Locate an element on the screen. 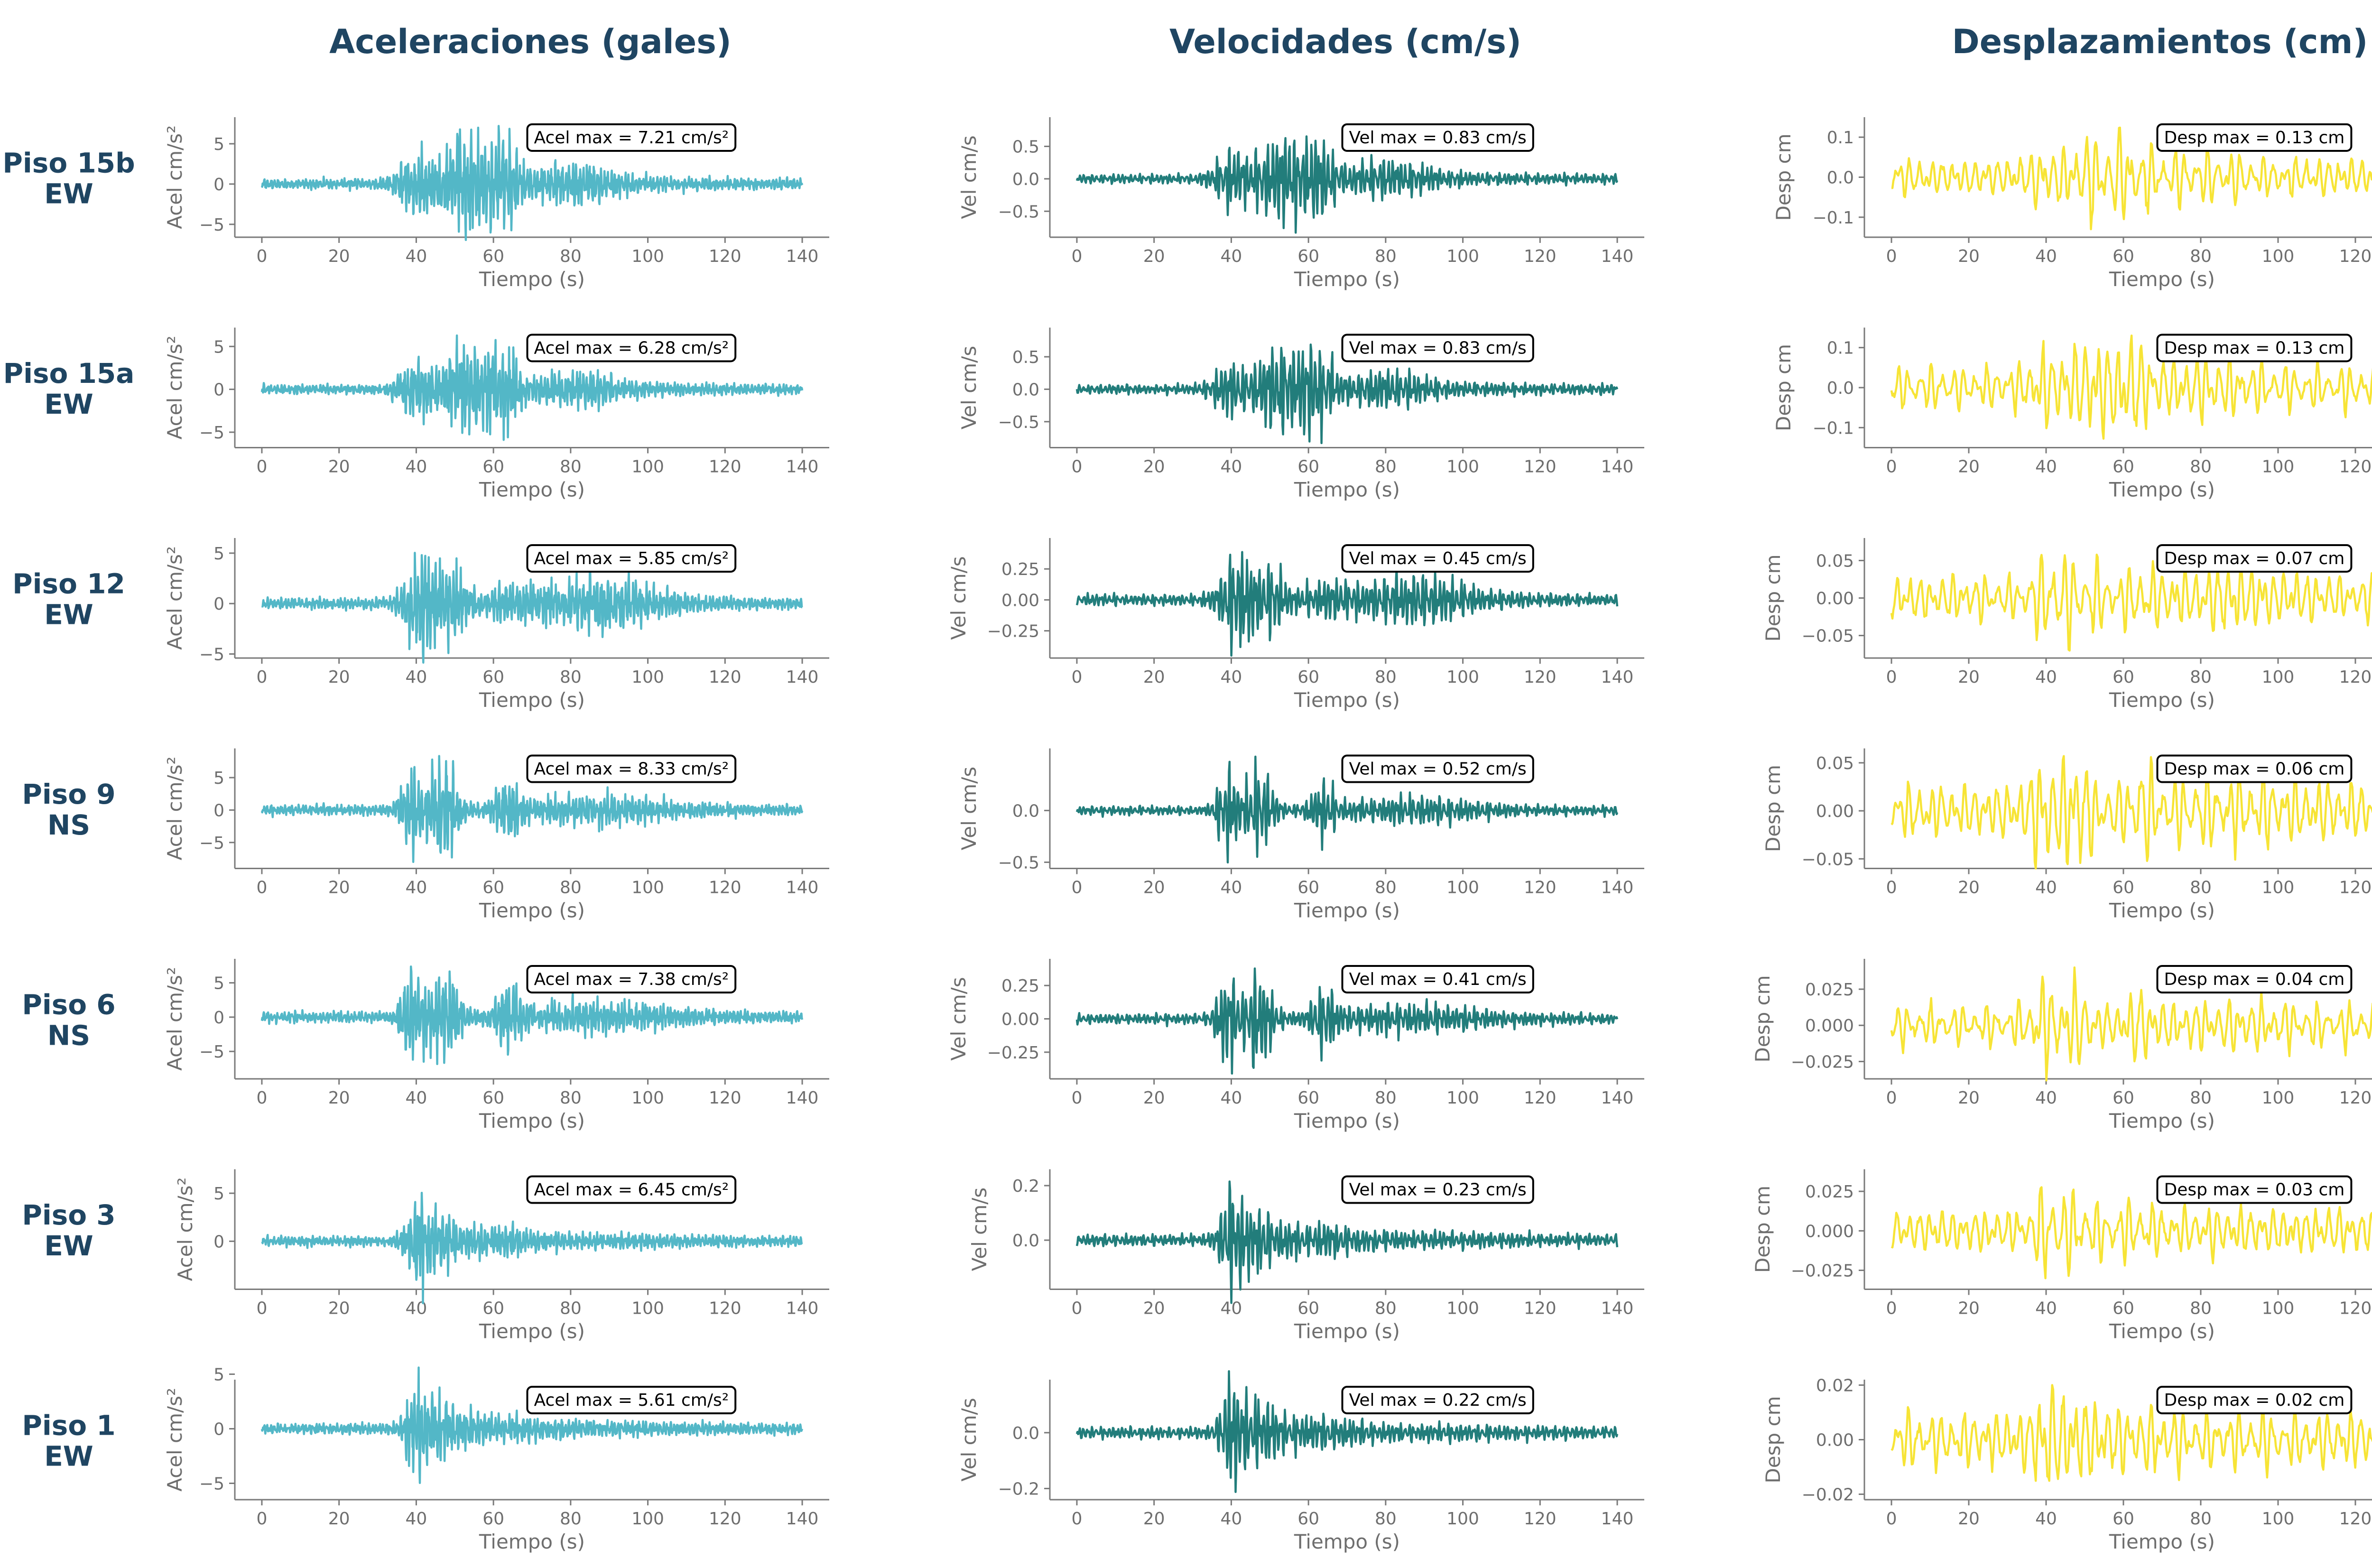 This screenshot has width=2372, height=1568. peak-annotation: Acel max = 5.61 cm/s² is located at coordinates (631, 1400).